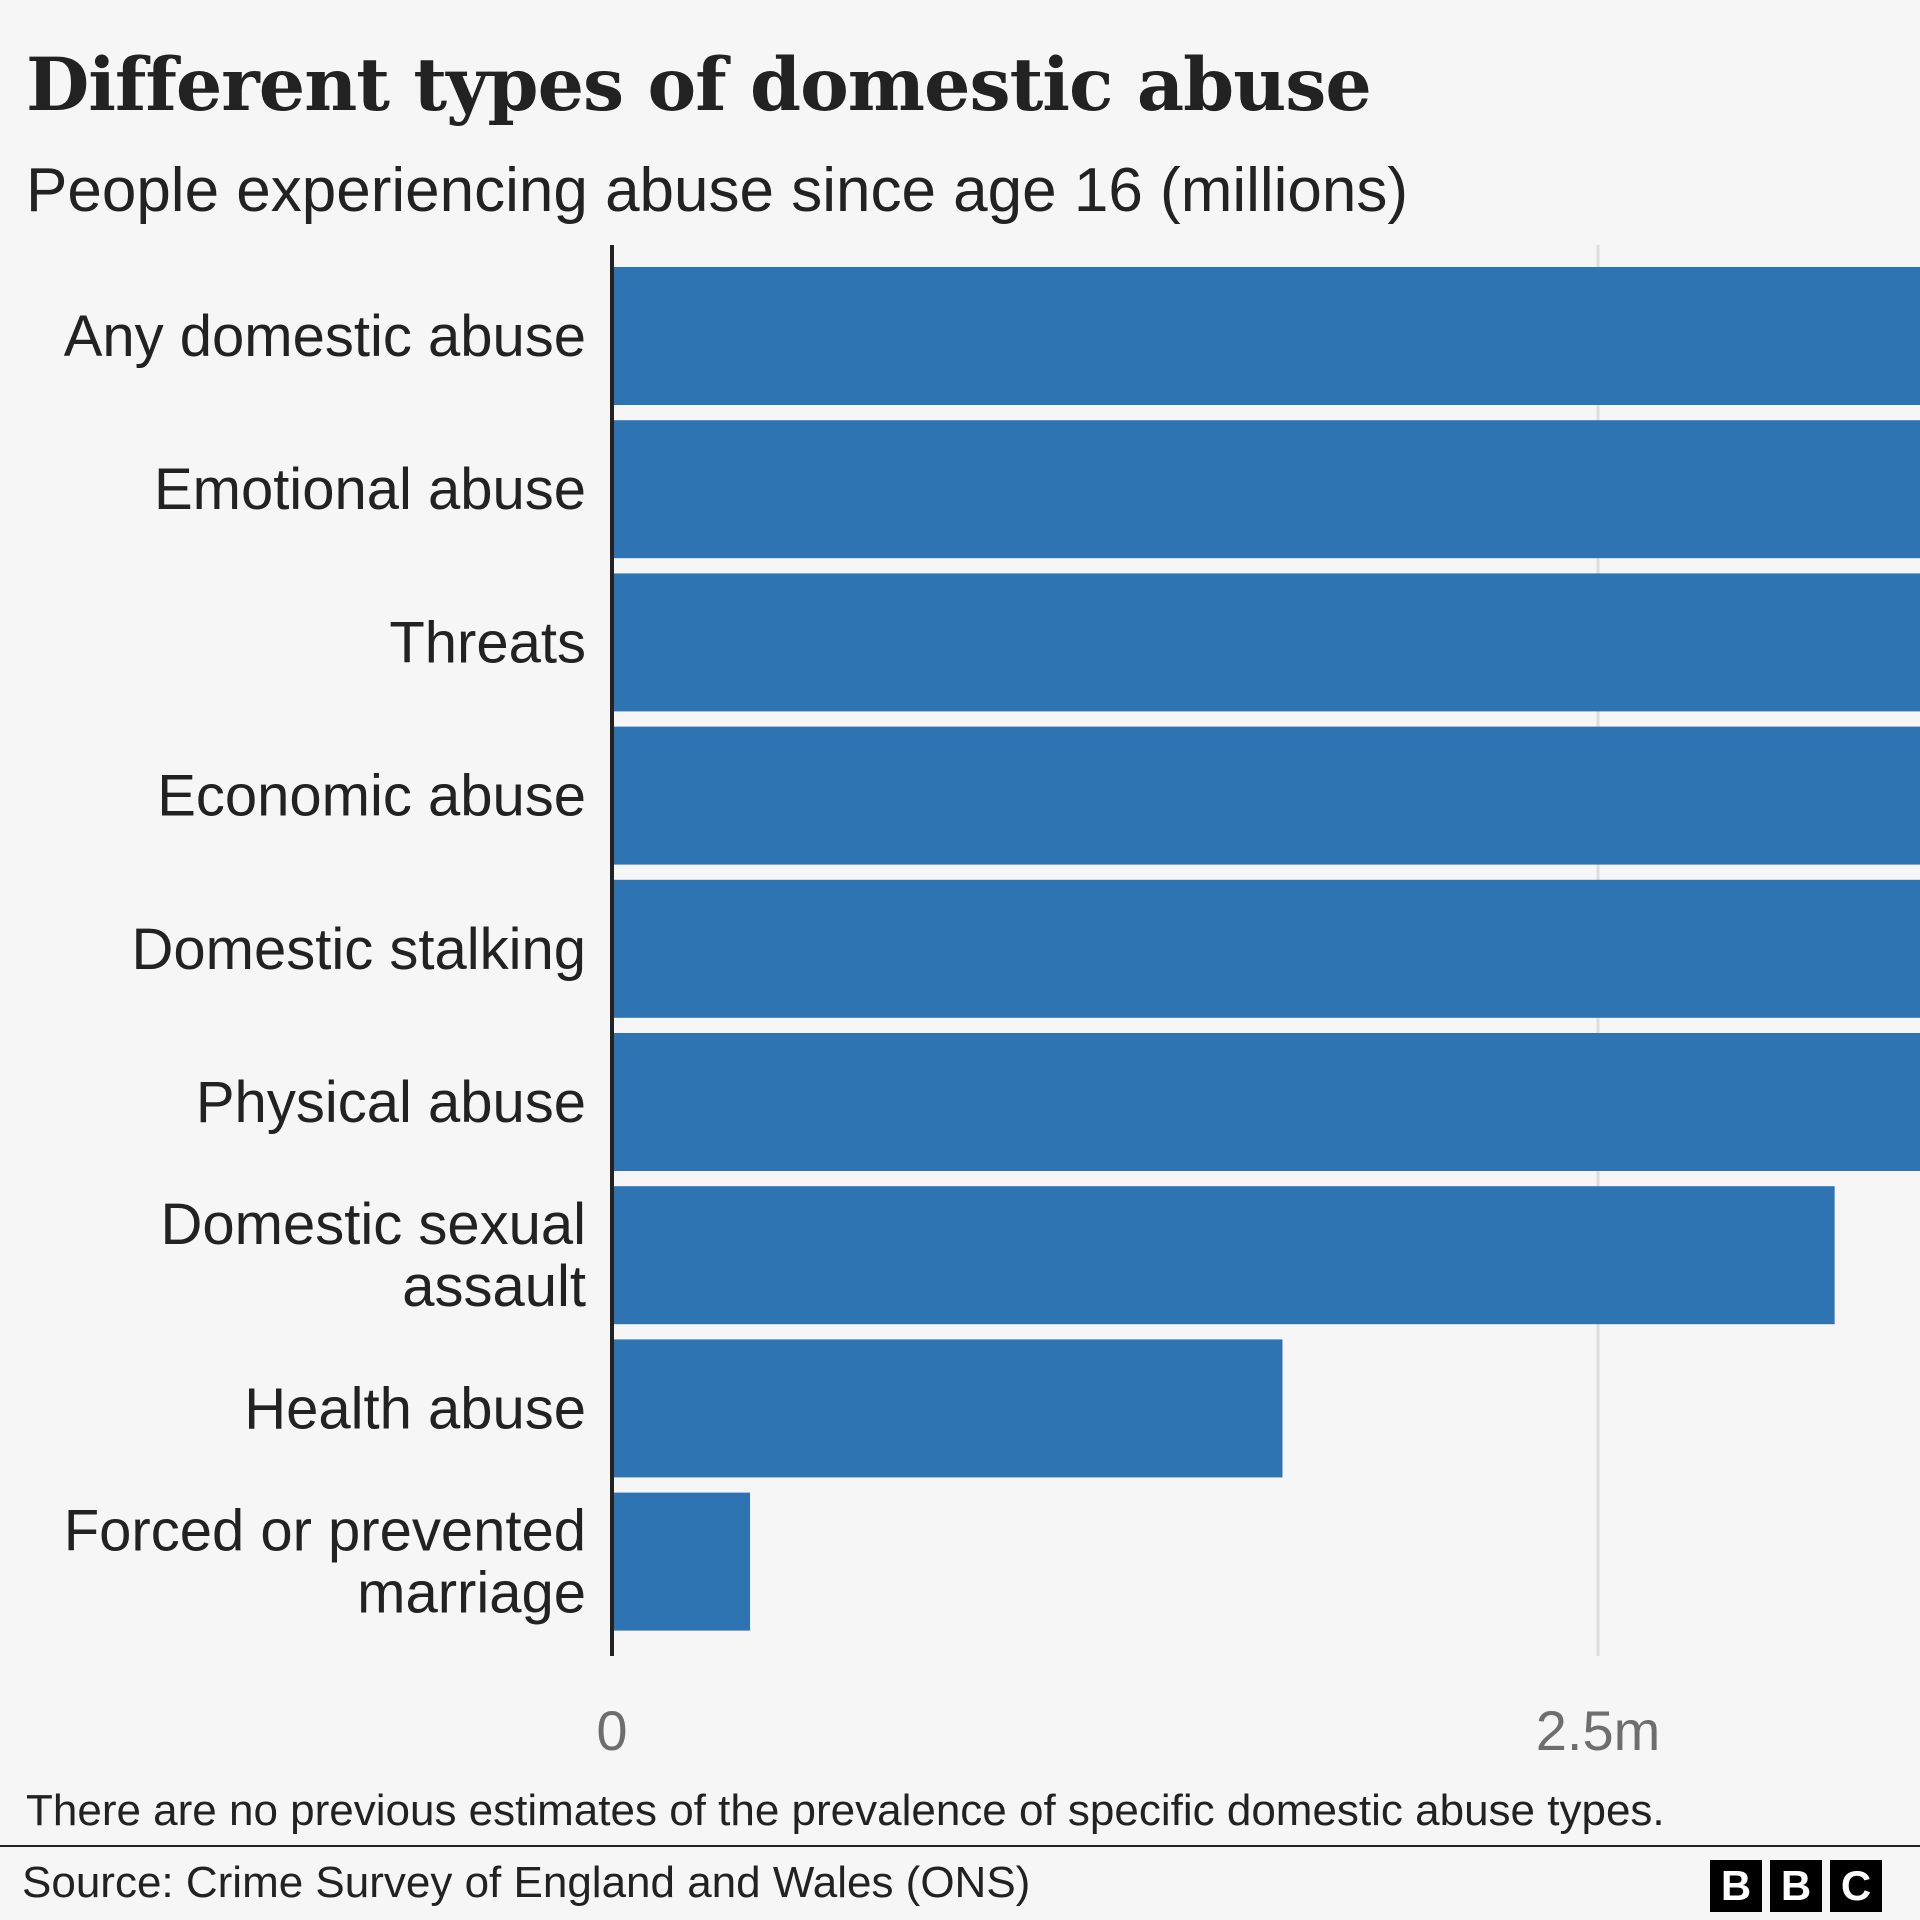 This screenshot has height=1920, width=1920. Describe the element at coordinates (415, 1408) in the screenshot. I see `category-label: Health abuse` at that location.